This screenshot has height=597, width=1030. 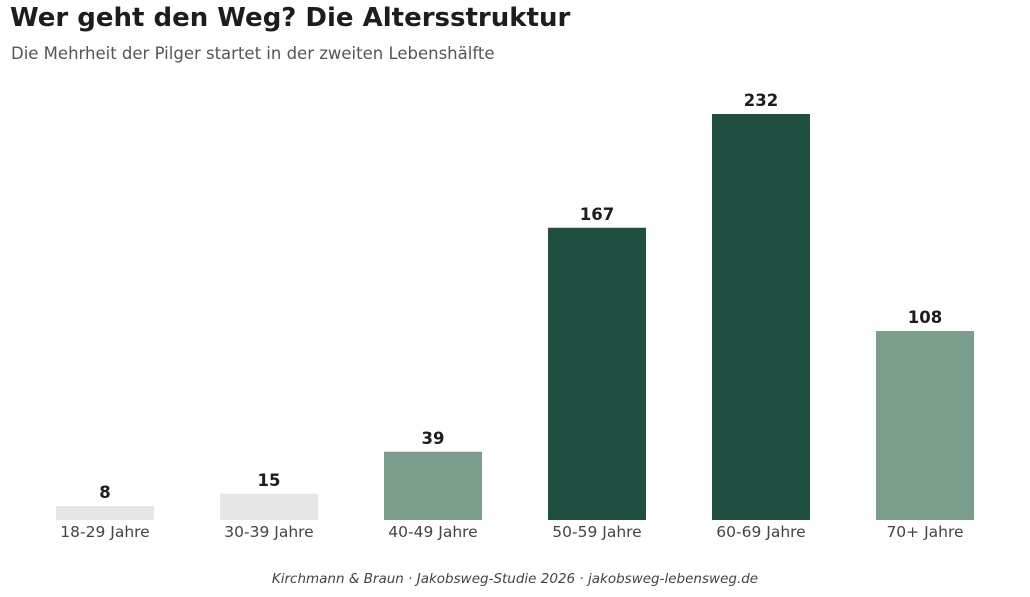 I want to click on category-tick-label: 40-49 Jahre, so click(x=432, y=532).